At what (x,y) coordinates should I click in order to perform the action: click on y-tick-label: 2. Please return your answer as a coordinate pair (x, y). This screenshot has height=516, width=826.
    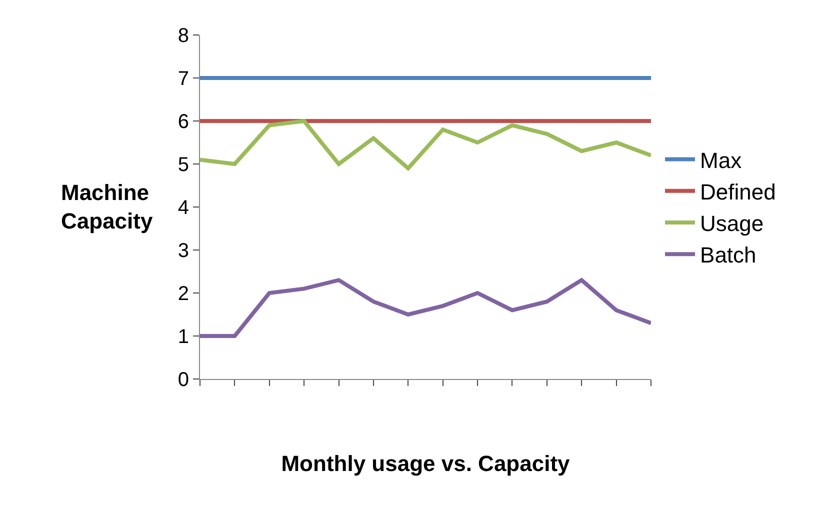
    Looking at the image, I should click on (183, 294).